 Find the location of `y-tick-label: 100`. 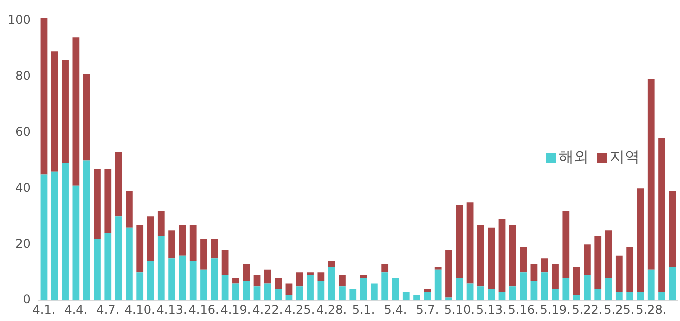

y-tick-label: 100 is located at coordinates (19, 19).